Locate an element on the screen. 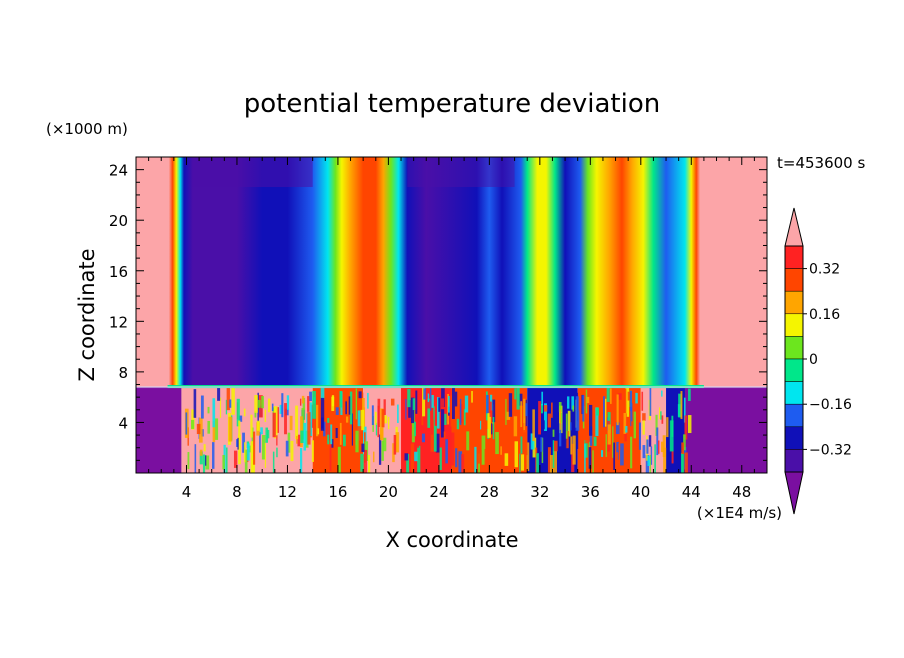 Image resolution: width=904 pixels, height=658 pixels. y-tick-label: 16 is located at coordinates (118, 272).